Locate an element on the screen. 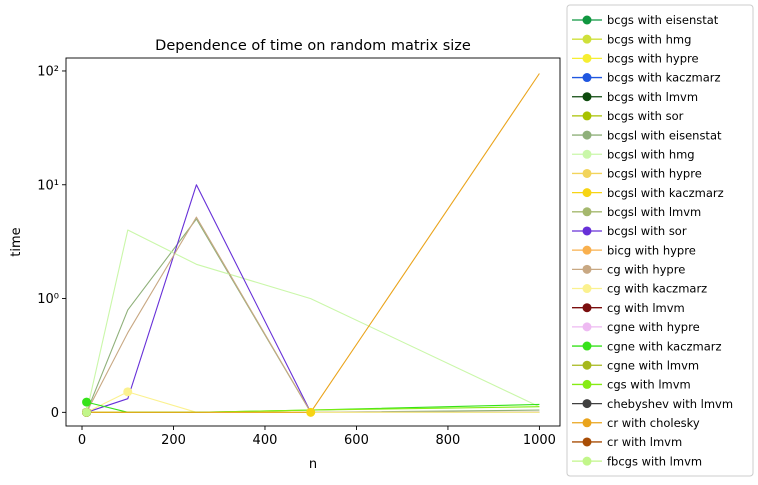  legend-label: cr with lmvm is located at coordinates (644, 442).